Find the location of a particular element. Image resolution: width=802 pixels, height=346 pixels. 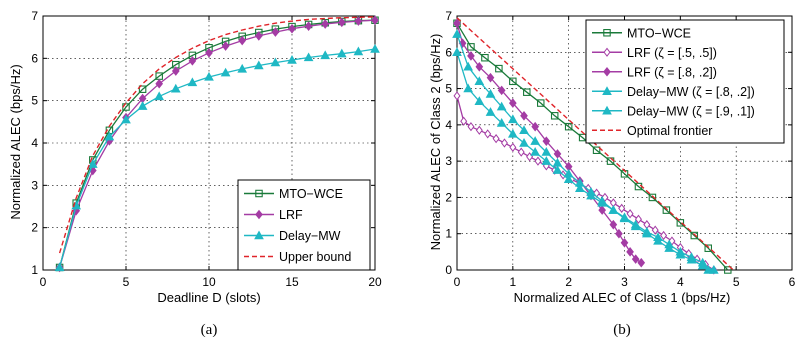

legend-label: Delay−MW (ζ = [.8, .2]) is located at coordinates (691, 92).